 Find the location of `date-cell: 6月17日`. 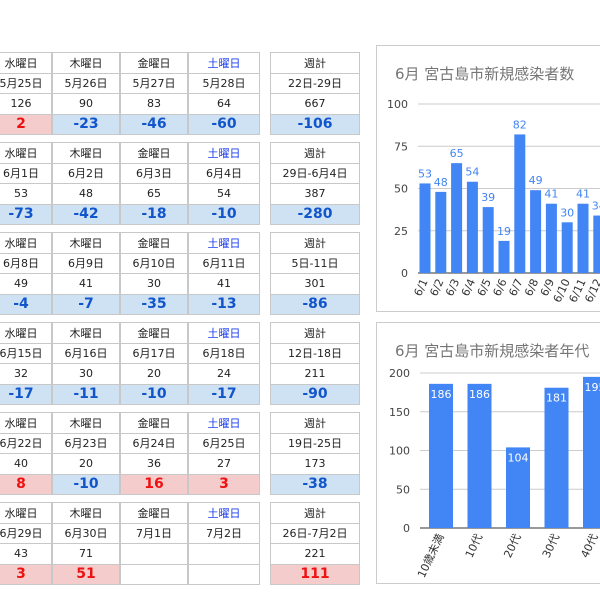

date-cell: 6月17日 is located at coordinates (154, 353).